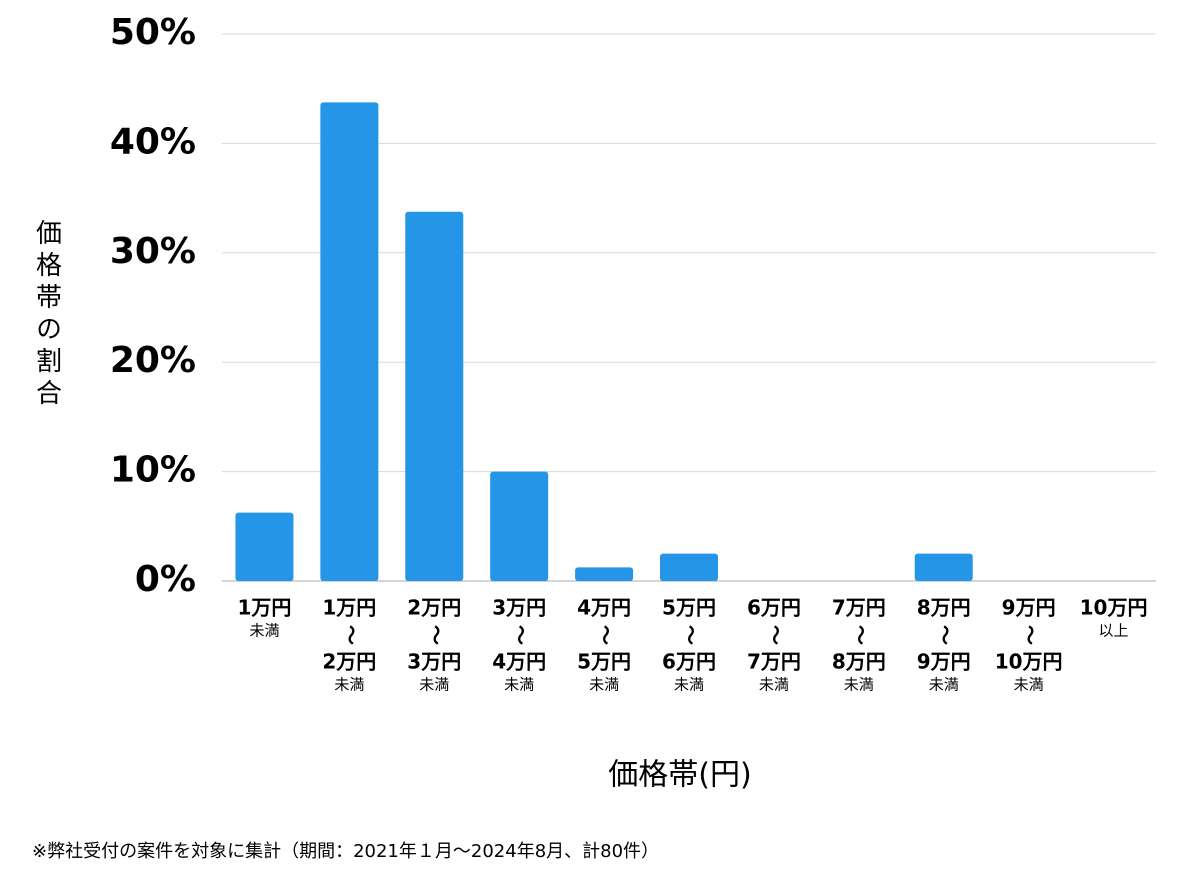  Describe the element at coordinates (153, 360) in the screenshot. I see `y-tick-label: 20%` at that location.